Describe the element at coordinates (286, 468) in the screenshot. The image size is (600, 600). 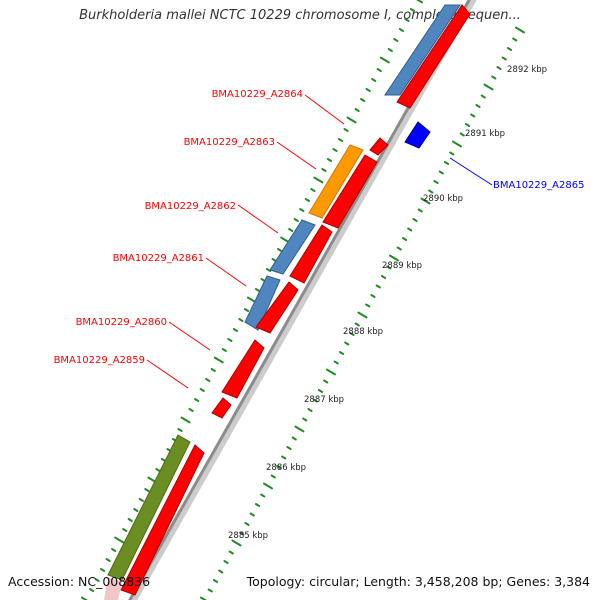
I see `scale-tick-label: 2886 kbp` at that location.